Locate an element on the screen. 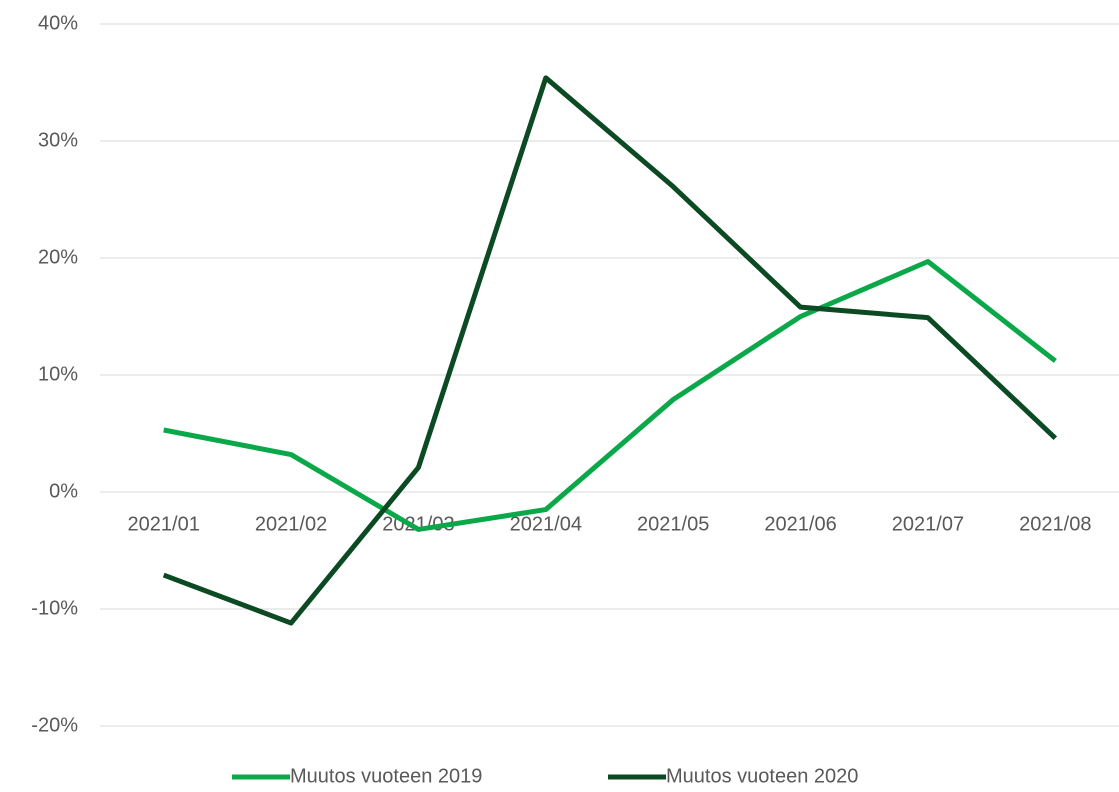 Image resolution: width=1119 pixels, height=792 pixels. y-tick-label: 10% is located at coordinates (58, 374).